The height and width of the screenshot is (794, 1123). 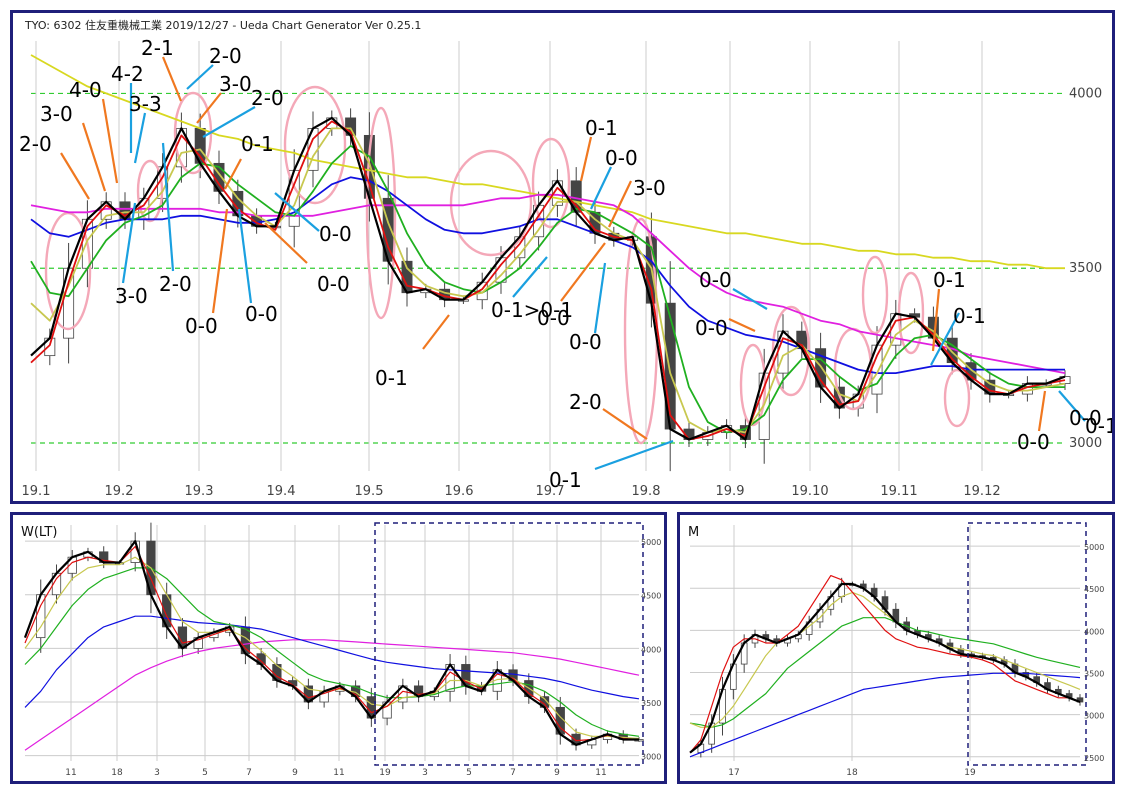 What do you see at coordinates (730, 491) in the screenshot?
I see `daily-x-tick-label: 19.9` at bounding box center [730, 491].